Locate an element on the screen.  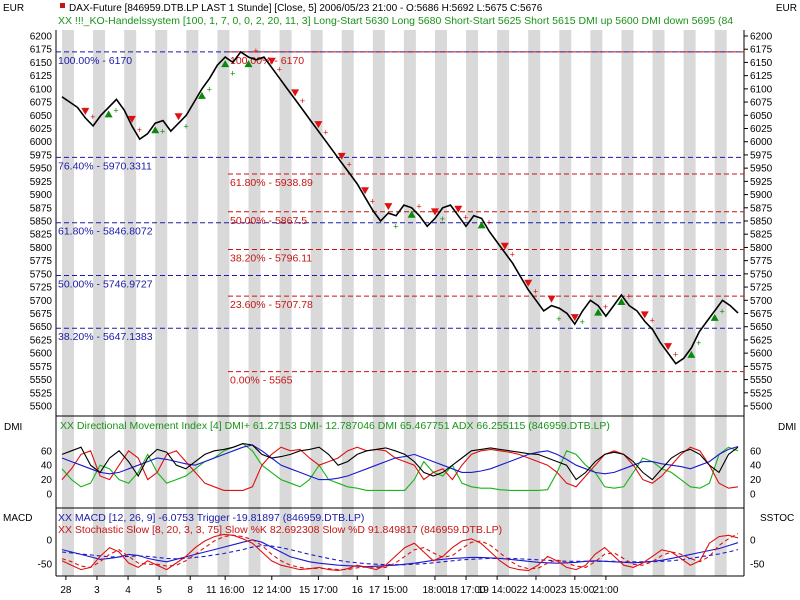
price-tick-label-left: 6125 is located at coordinates (41, 76).